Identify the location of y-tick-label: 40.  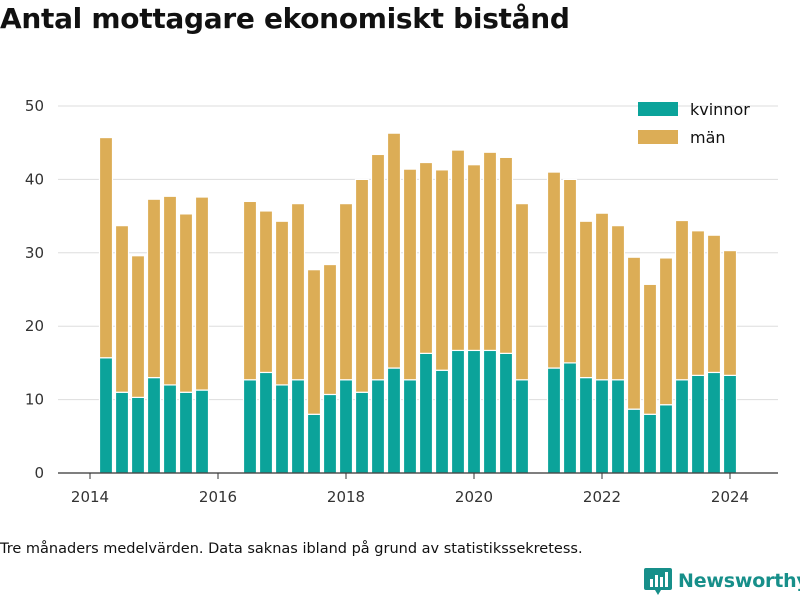
(34, 179).